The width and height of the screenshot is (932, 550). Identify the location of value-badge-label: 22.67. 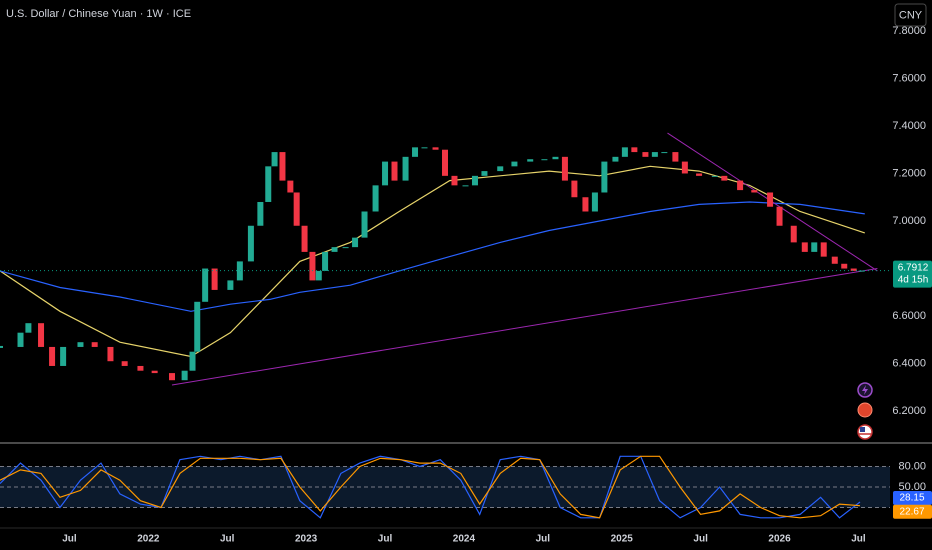
(911, 511).